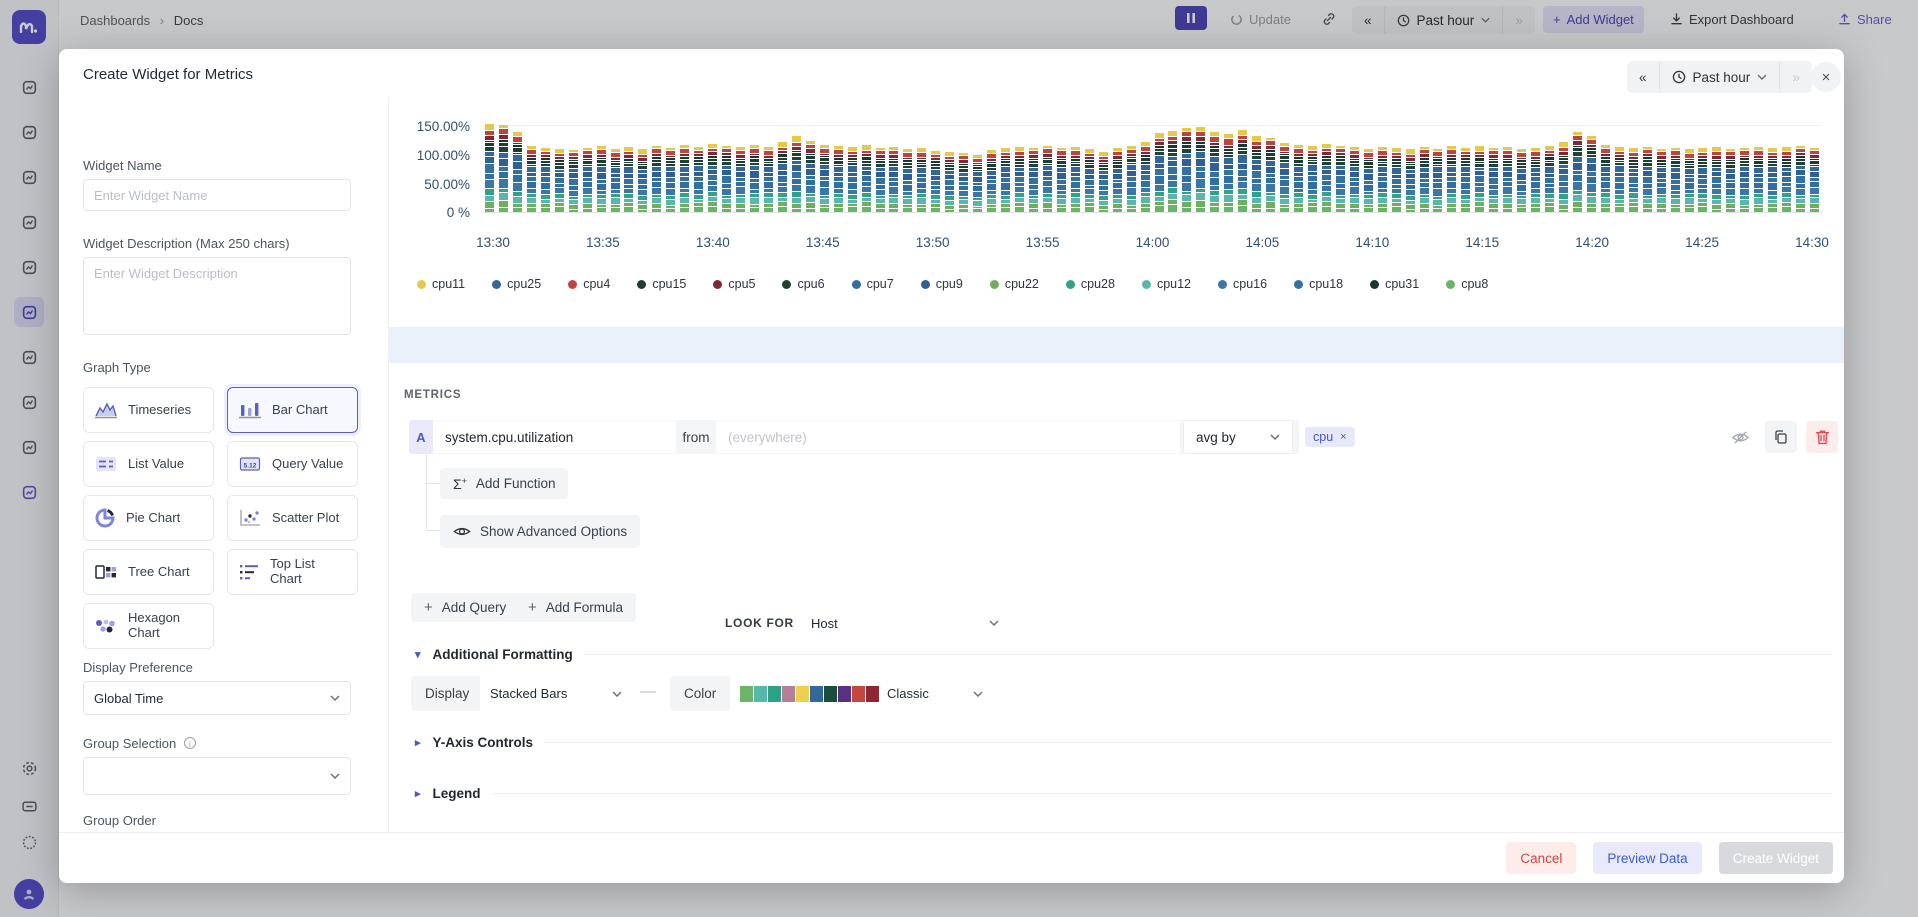 Image resolution: width=1918 pixels, height=917 pixels. I want to click on exceptions-icon, so click(29, 402).